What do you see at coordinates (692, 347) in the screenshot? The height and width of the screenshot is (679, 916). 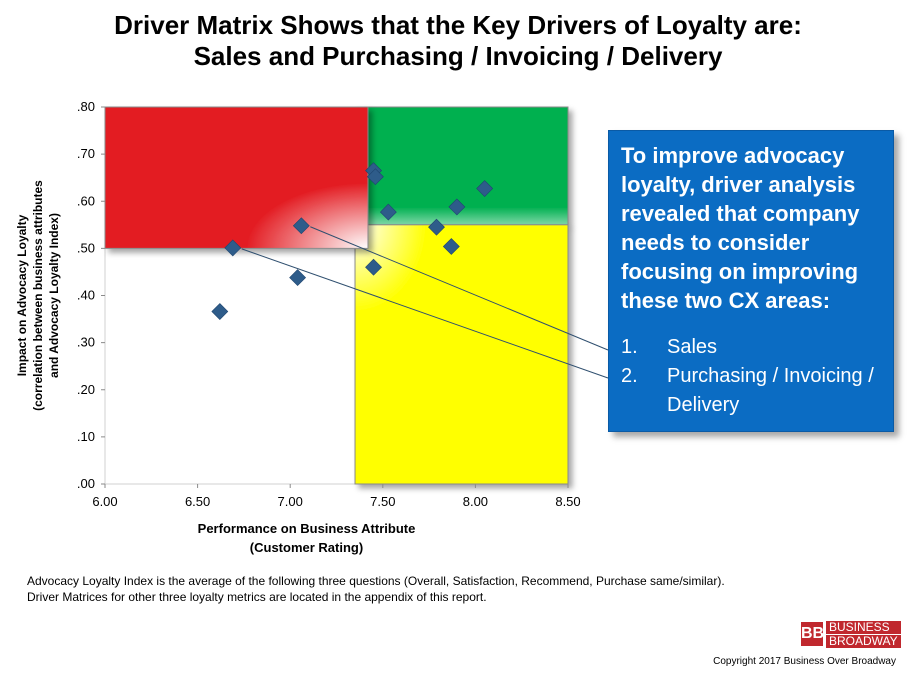 I see `callout-item-text: Sales` at bounding box center [692, 347].